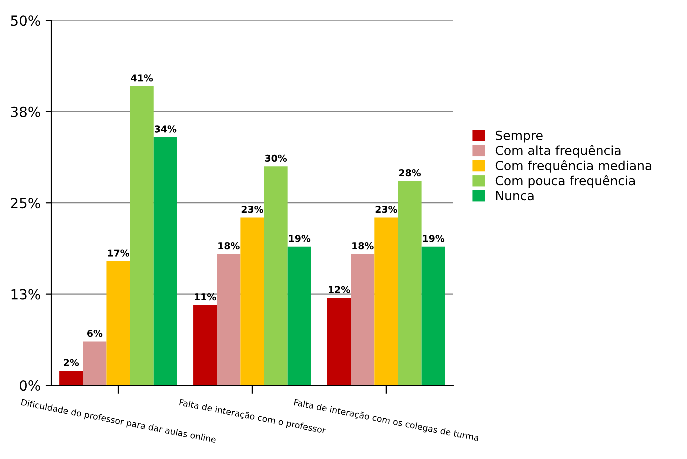 This screenshot has width=687, height=459. I want to click on data-label: 2%, so click(72, 362).